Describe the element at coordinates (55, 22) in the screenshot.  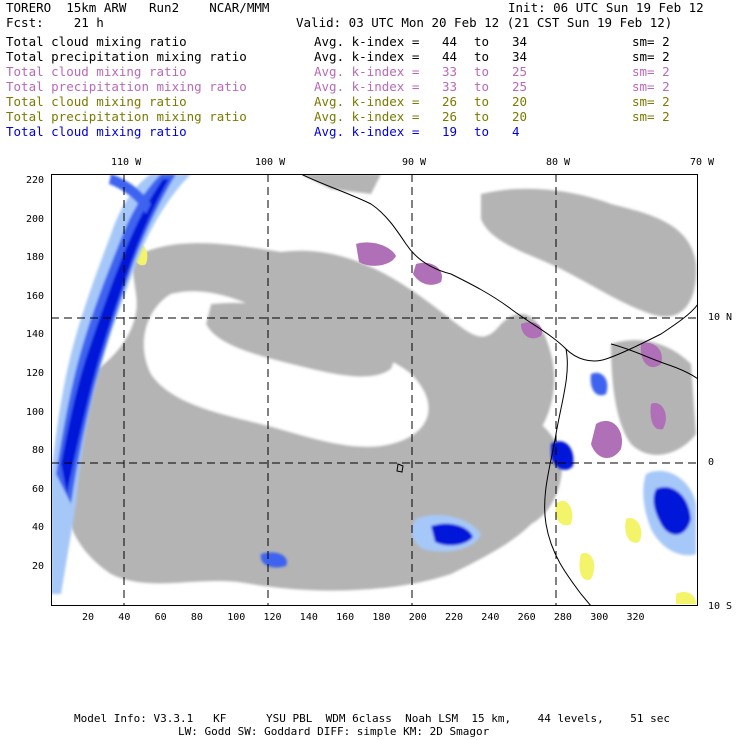
I see `forecast-hour: Fcst: 21 h` at that location.